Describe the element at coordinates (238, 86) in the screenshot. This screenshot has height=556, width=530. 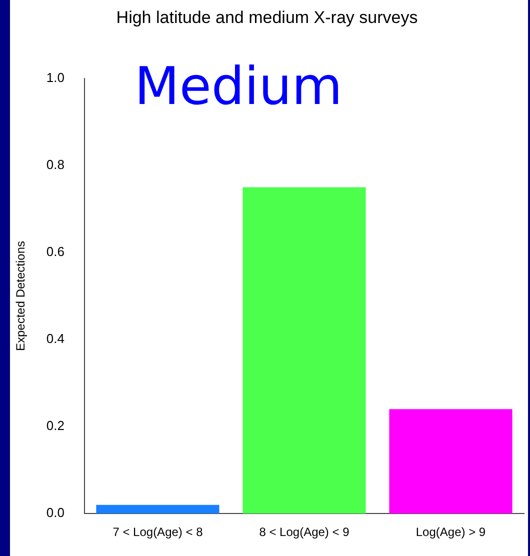
I see `annotation: Medium` at that location.